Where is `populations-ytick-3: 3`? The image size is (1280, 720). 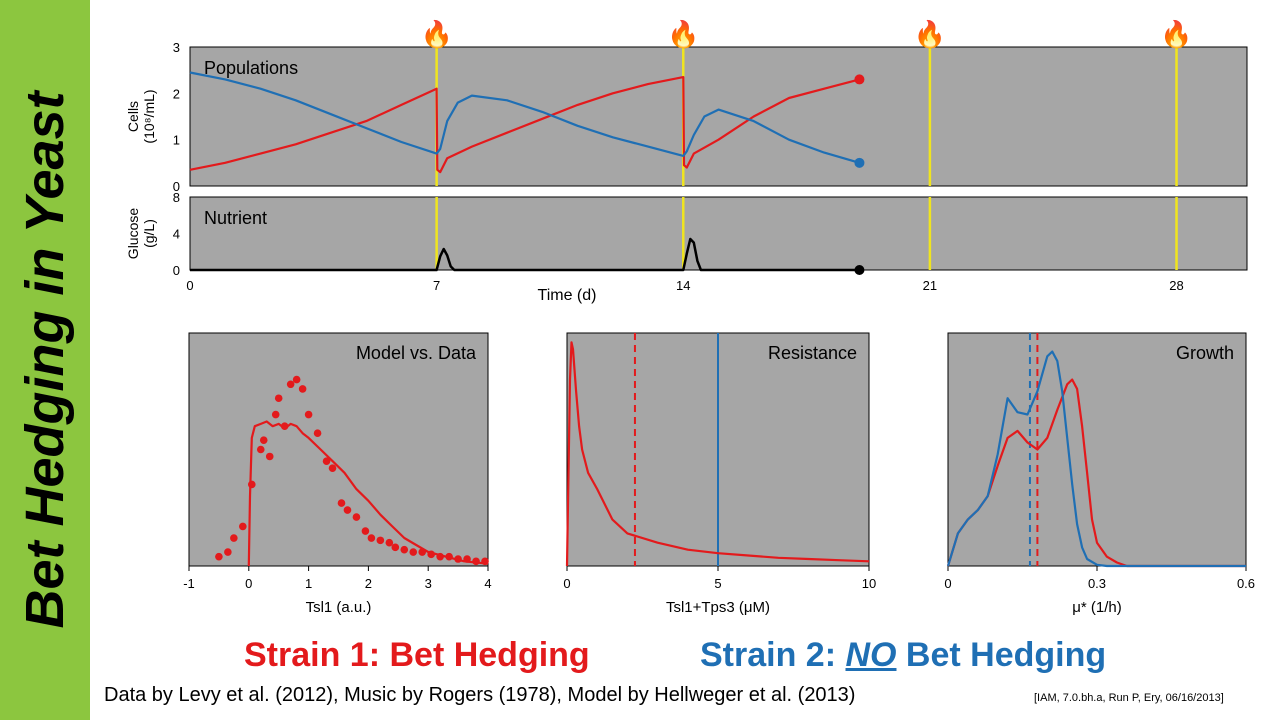
populations-ytick-3: 3 is located at coordinates (176, 47).